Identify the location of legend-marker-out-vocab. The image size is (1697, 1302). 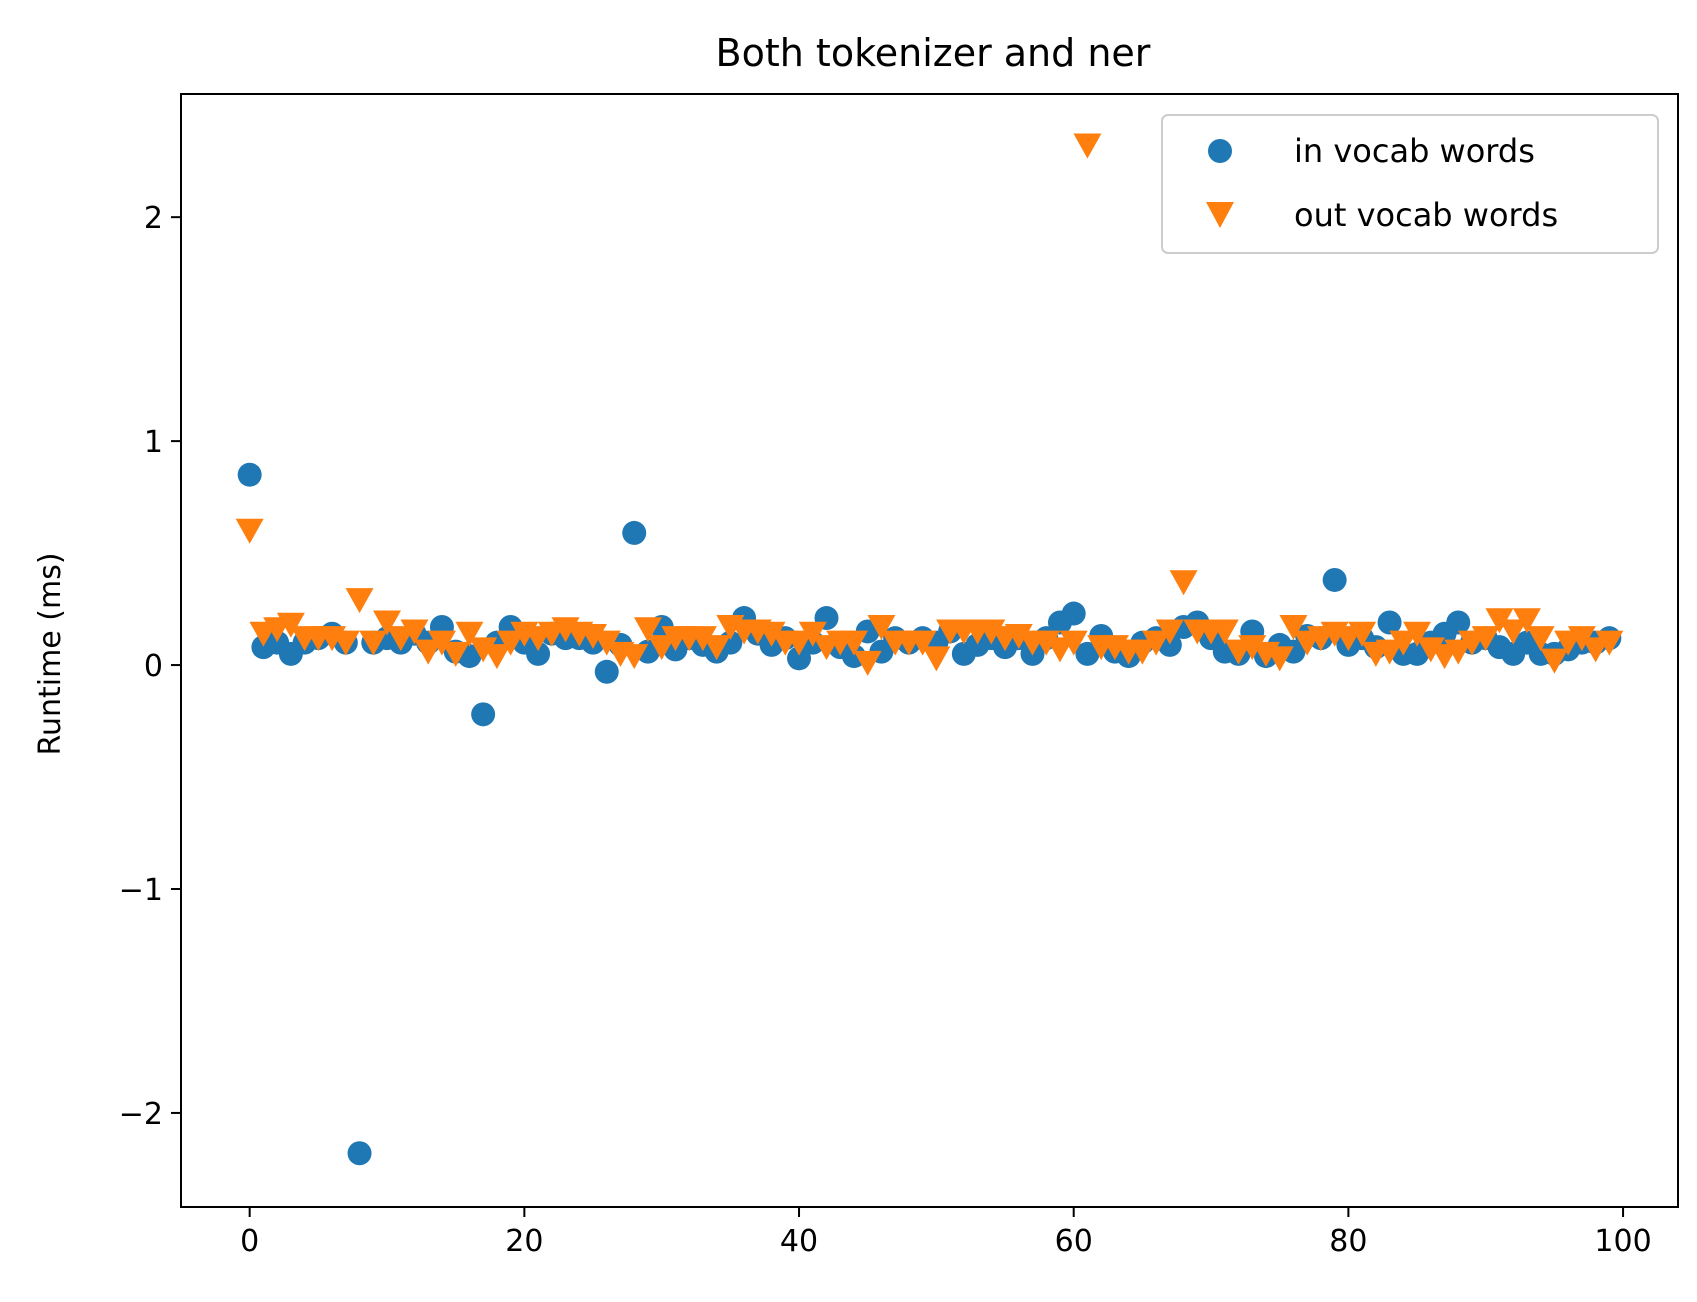
(1220, 215).